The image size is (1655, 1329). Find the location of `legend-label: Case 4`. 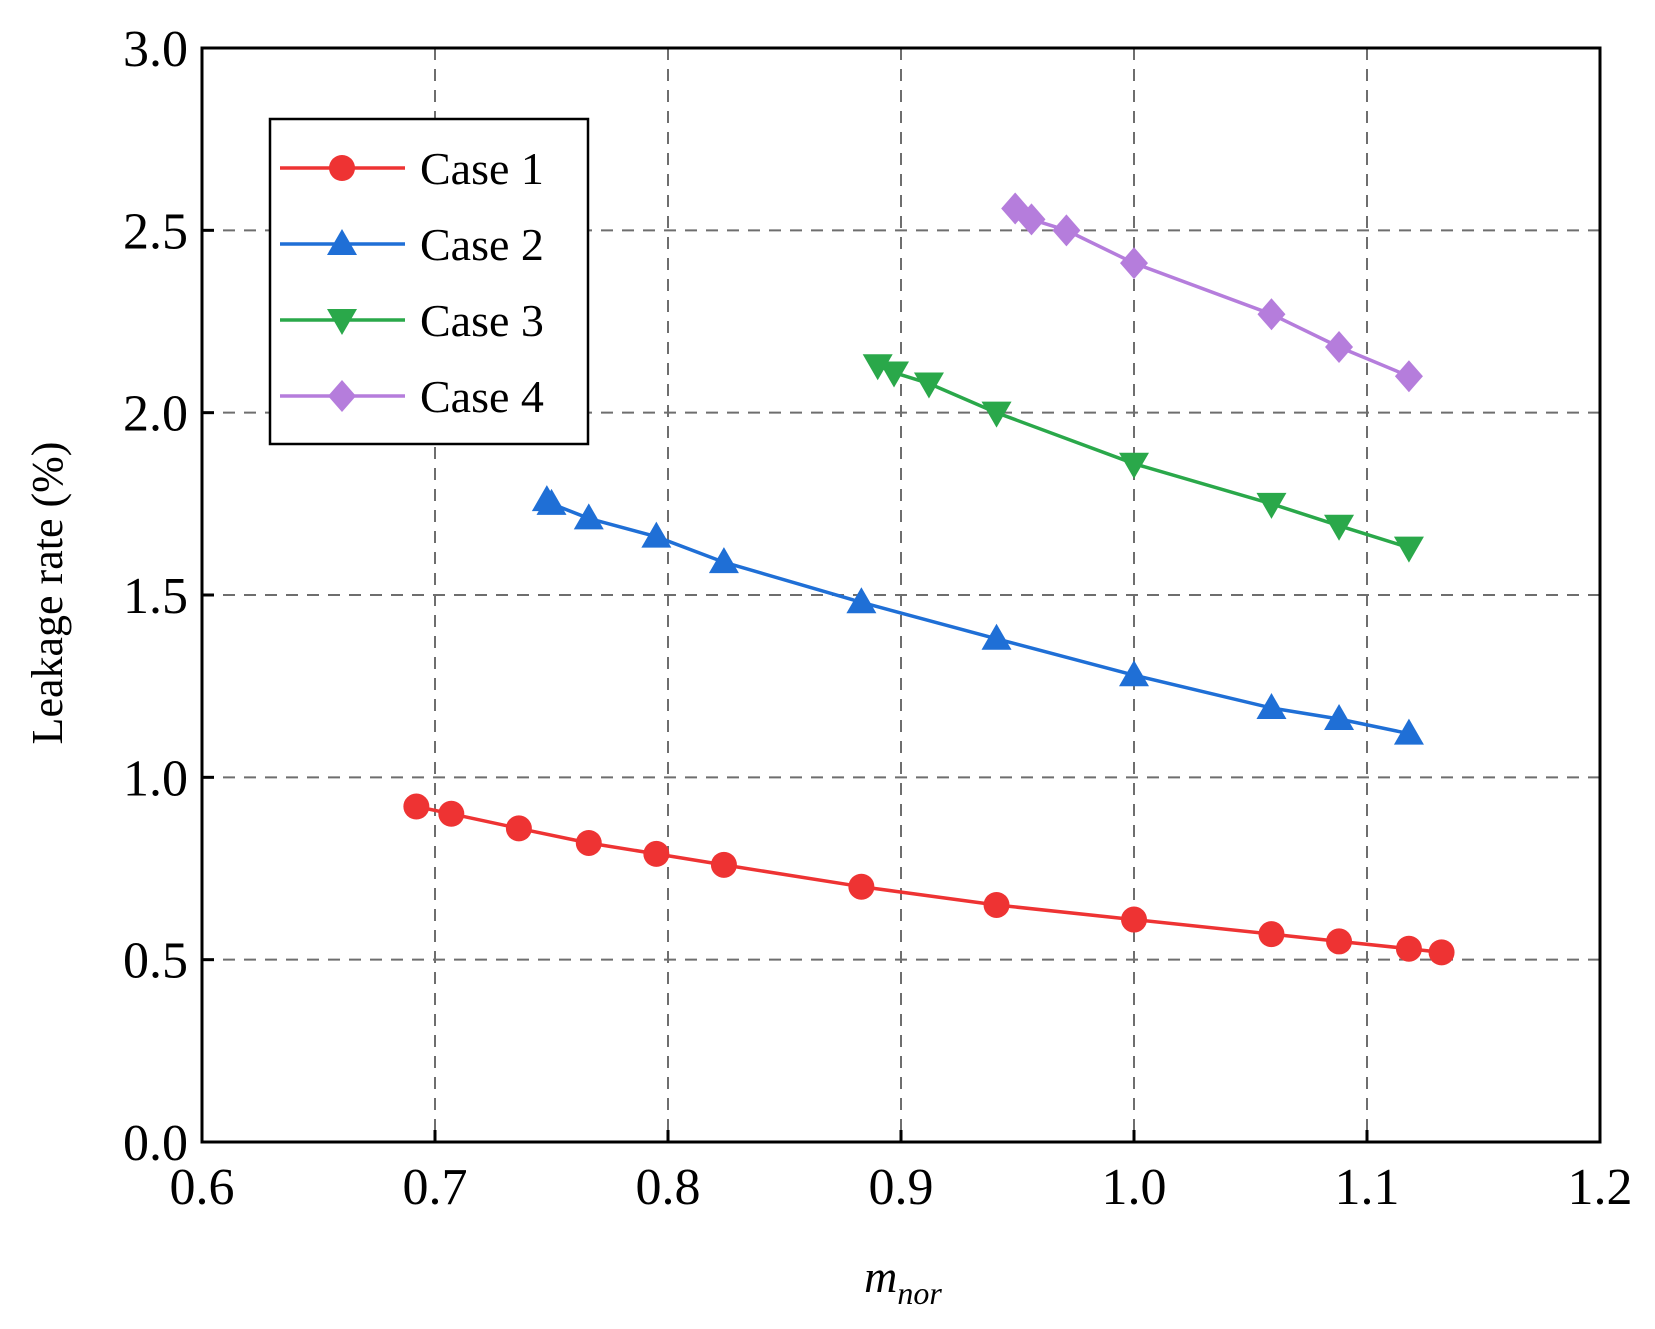

legend-label: Case 4 is located at coordinates (482, 396).